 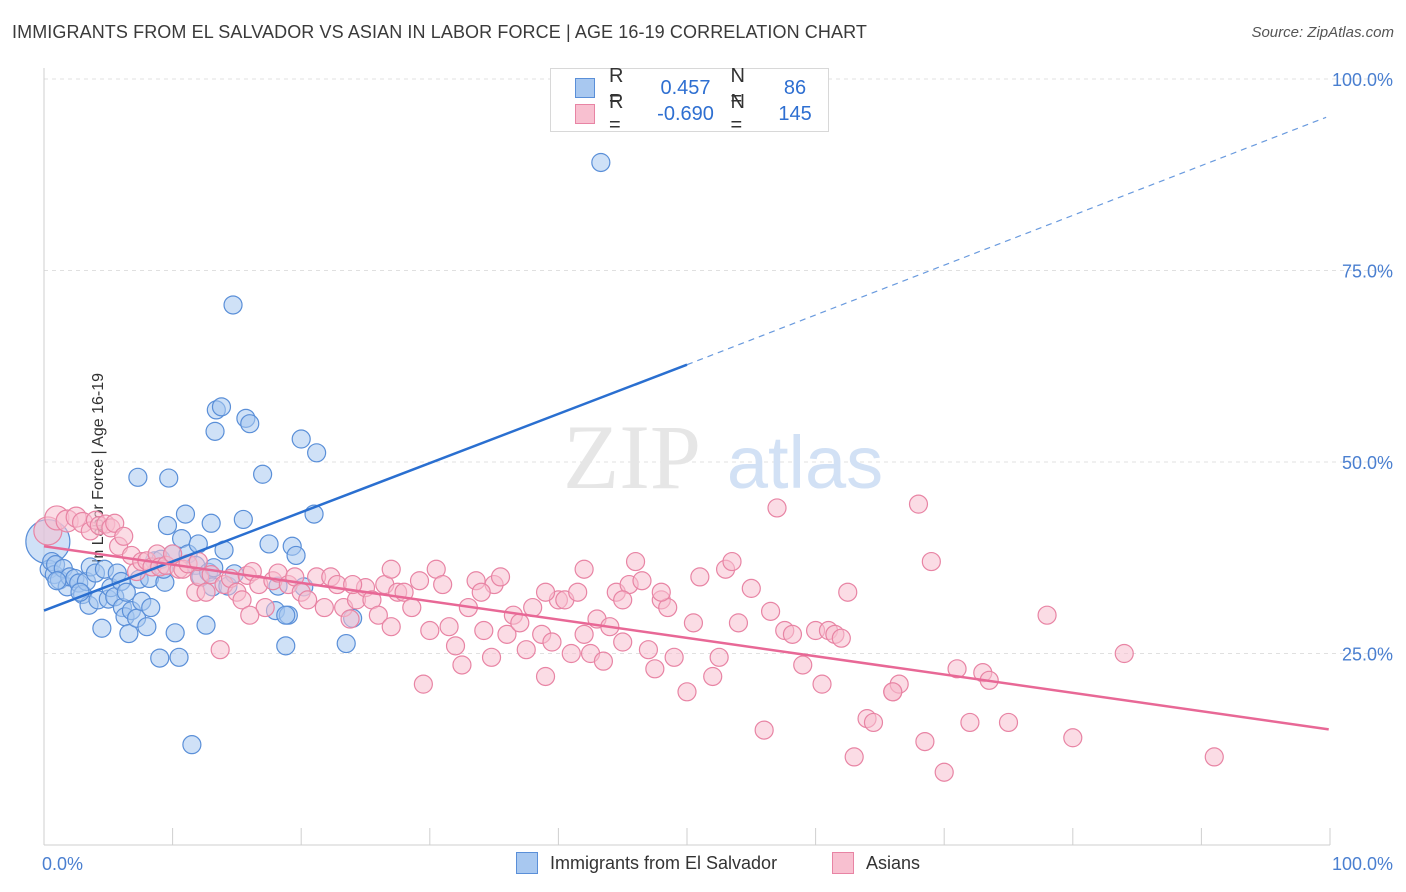 What do you see at coordinates (1367, 463) in the screenshot?
I see `y-tick-label: 50.0%` at bounding box center [1367, 463].